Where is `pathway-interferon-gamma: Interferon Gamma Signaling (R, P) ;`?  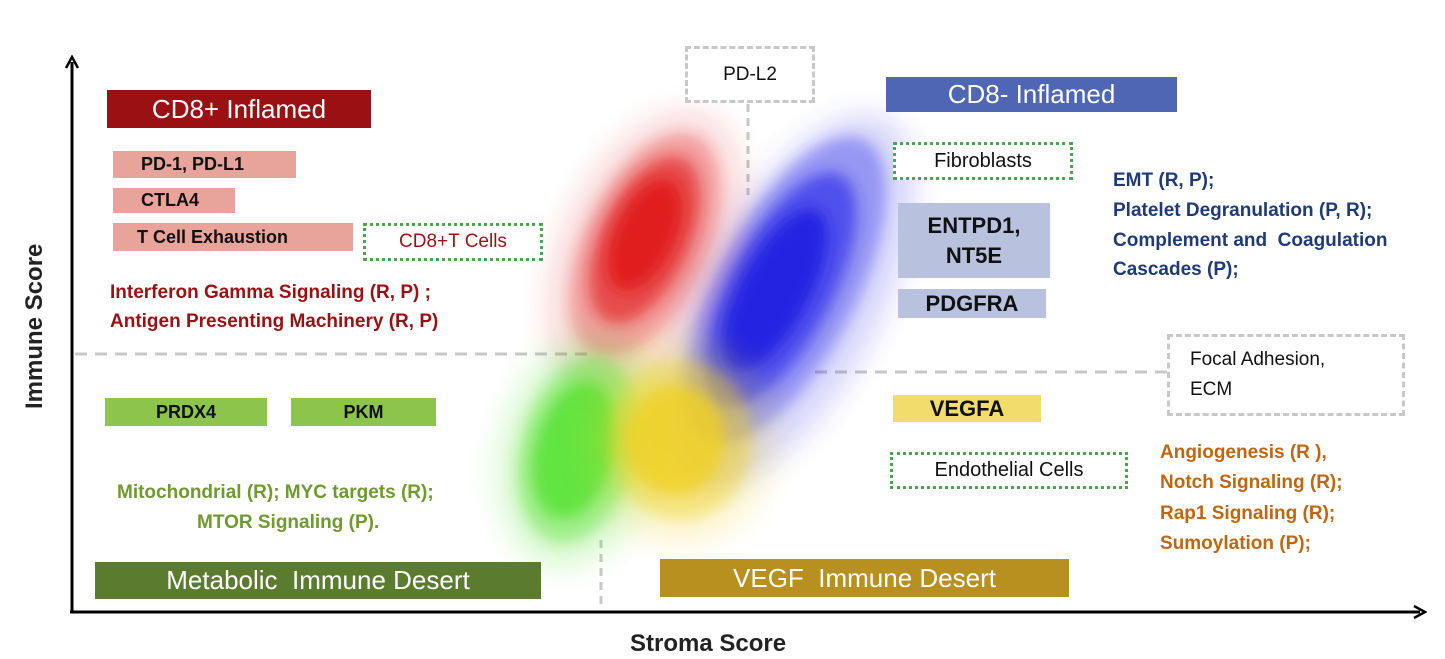 pathway-interferon-gamma: Interferon Gamma Signaling (R, P) ; is located at coordinates (270, 292).